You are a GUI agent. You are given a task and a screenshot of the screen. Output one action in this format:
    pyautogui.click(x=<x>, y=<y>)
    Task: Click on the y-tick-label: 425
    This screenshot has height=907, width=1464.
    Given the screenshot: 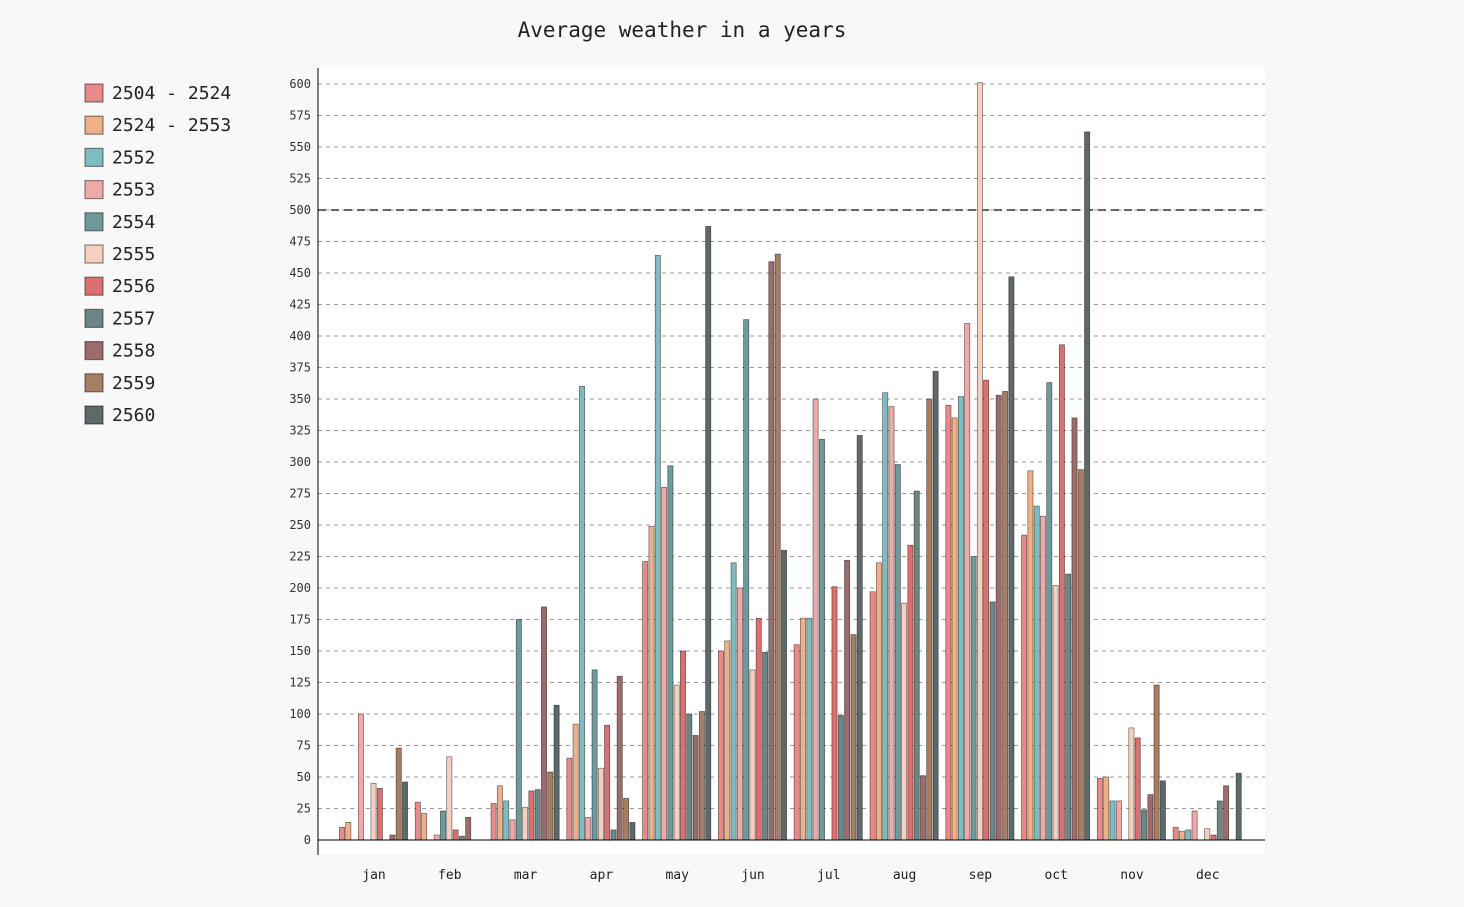 What is the action you would take?
    pyautogui.click(x=300, y=305)
    